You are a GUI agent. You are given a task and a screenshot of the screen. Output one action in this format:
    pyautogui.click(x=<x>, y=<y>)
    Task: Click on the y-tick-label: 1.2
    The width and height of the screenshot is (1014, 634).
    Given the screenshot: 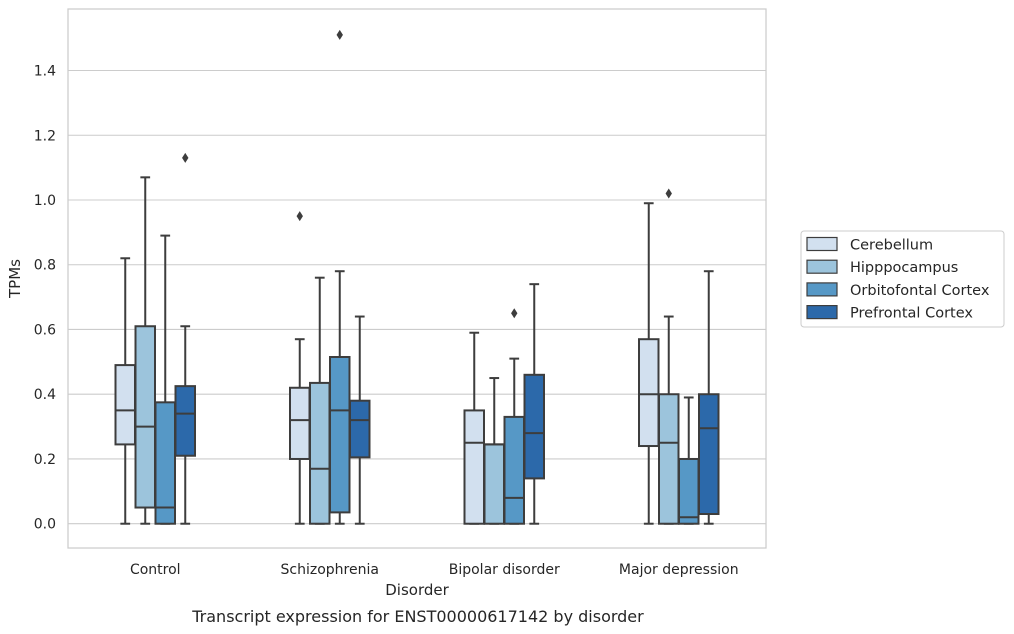 What is the action you would take?
    pyautogui.click(x=45, y=136)
    